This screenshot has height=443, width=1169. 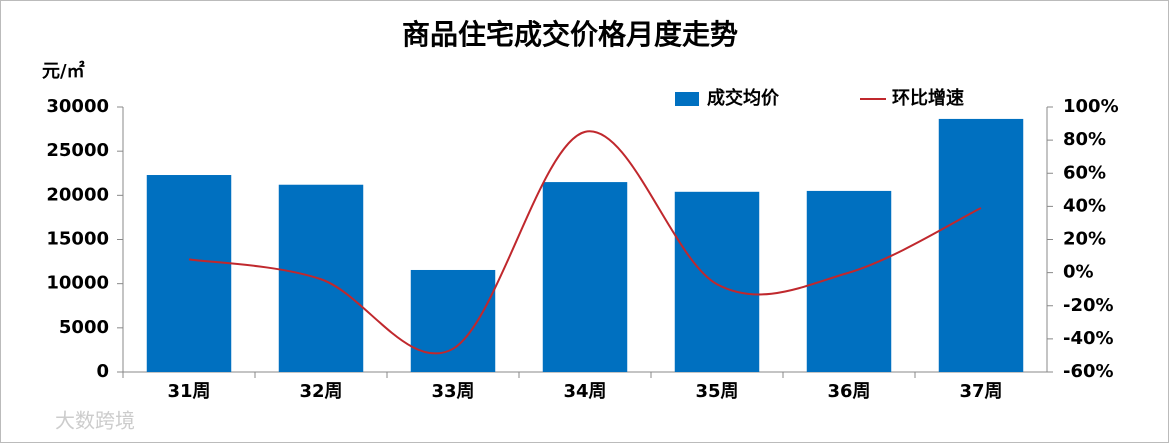 I want to click on legend-label: 环比增速, so click(x=928, y=98).